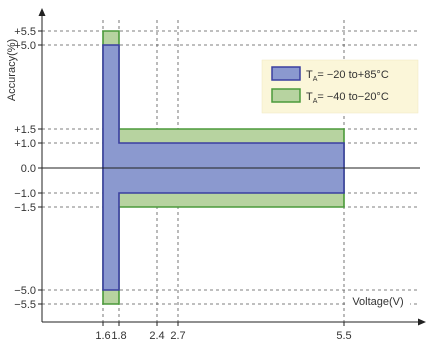  Describe the element at coordinates (25, 208) in the screenshot. I see `y-tick-label: −1.5` at that location.